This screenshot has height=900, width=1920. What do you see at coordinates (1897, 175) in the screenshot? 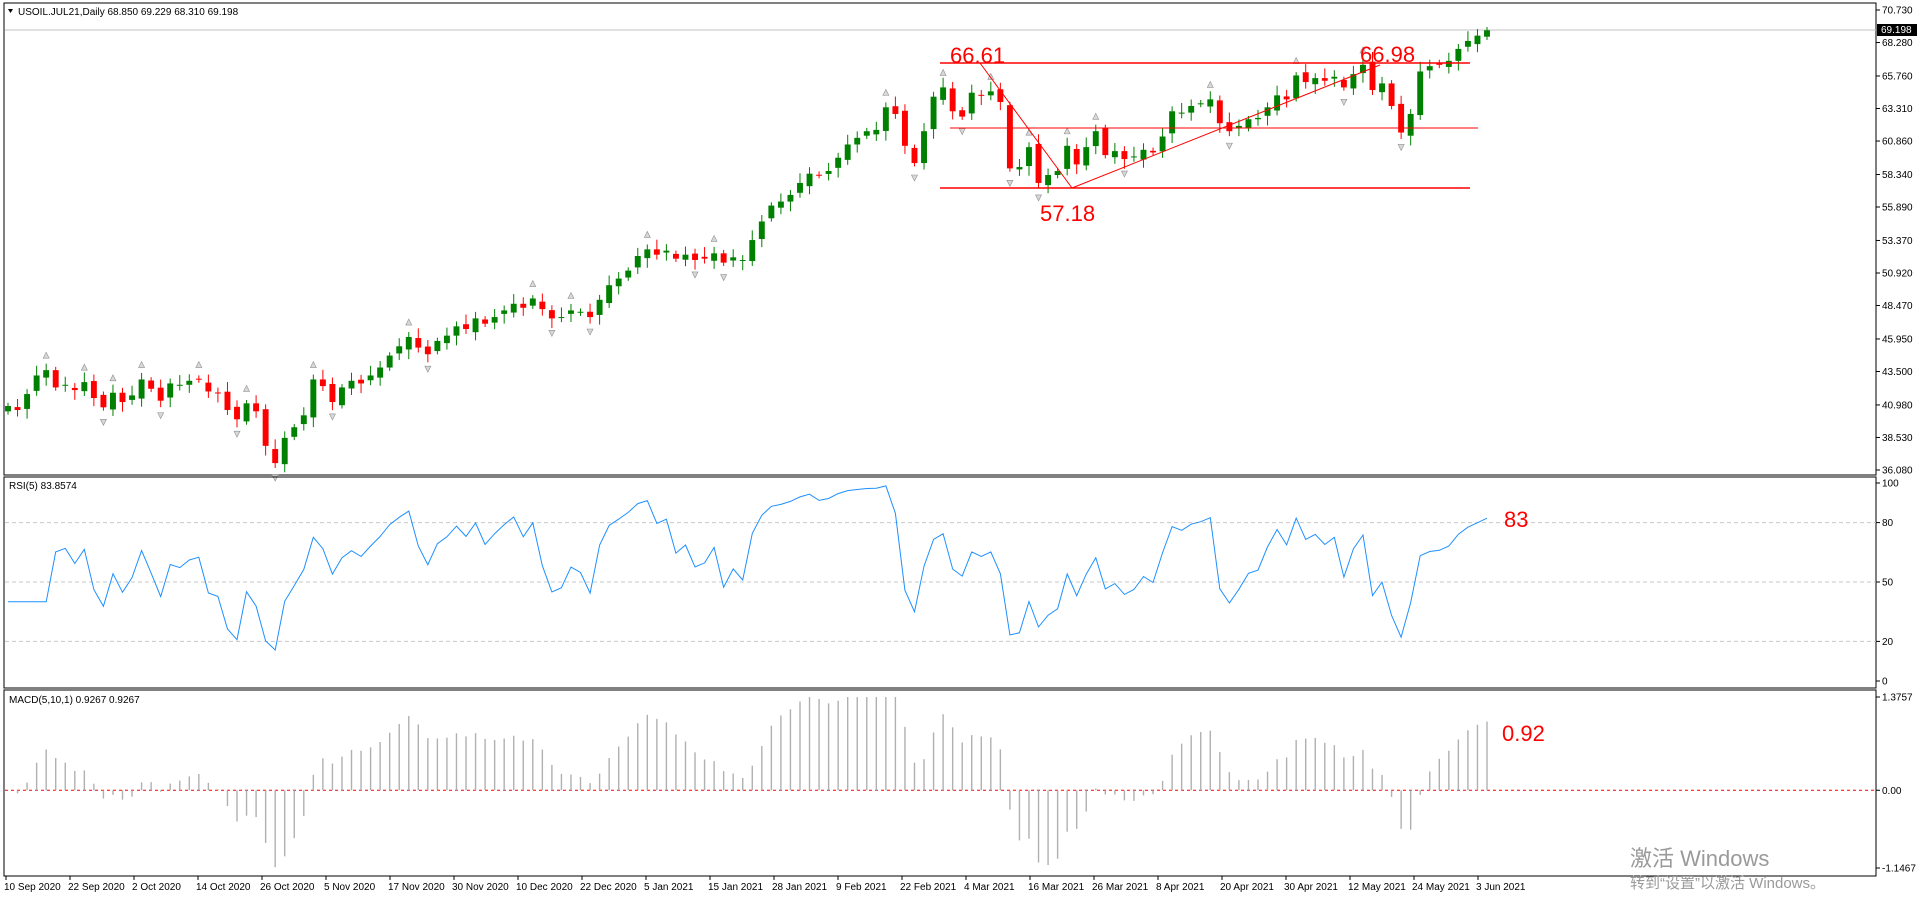
I see `price-tick-label: 58.340` at bounding box center [1897, 175].